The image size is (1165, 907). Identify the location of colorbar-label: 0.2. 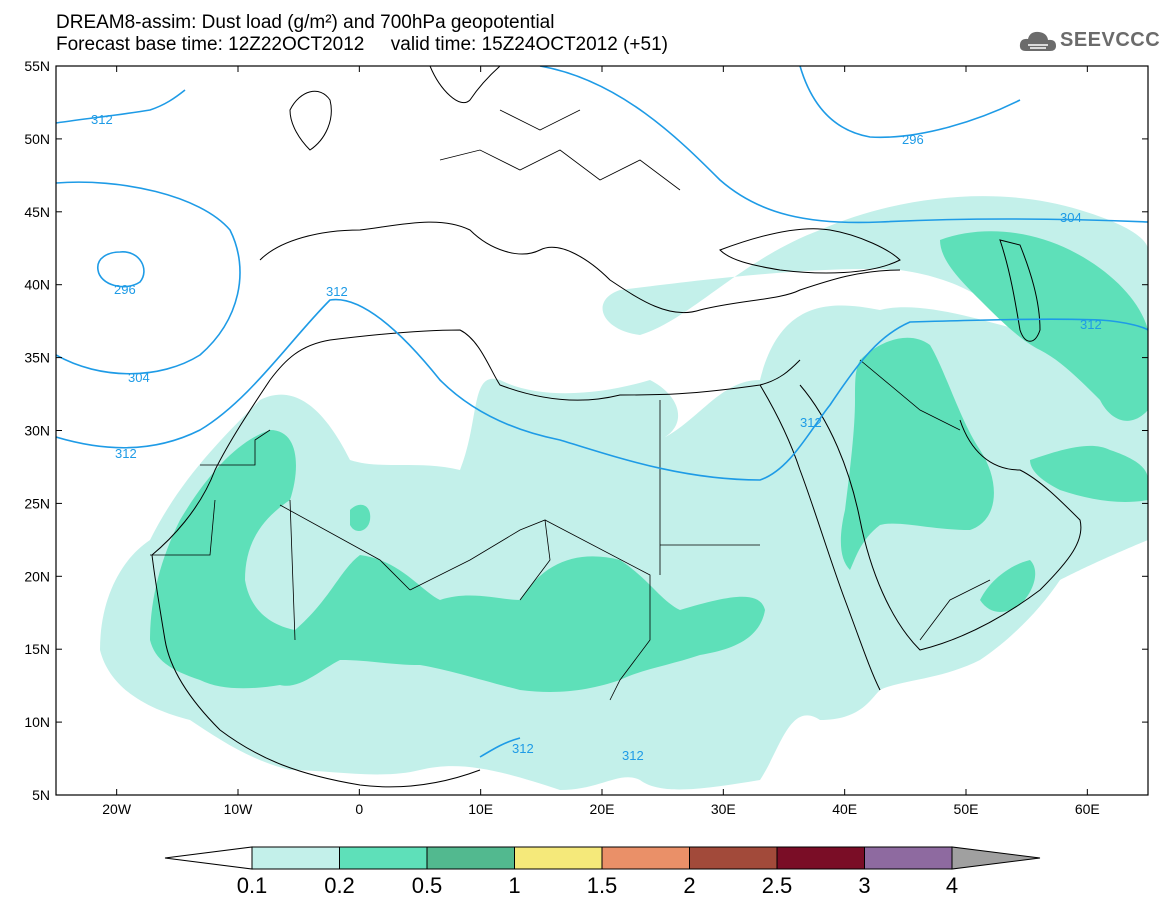
(339, 885).